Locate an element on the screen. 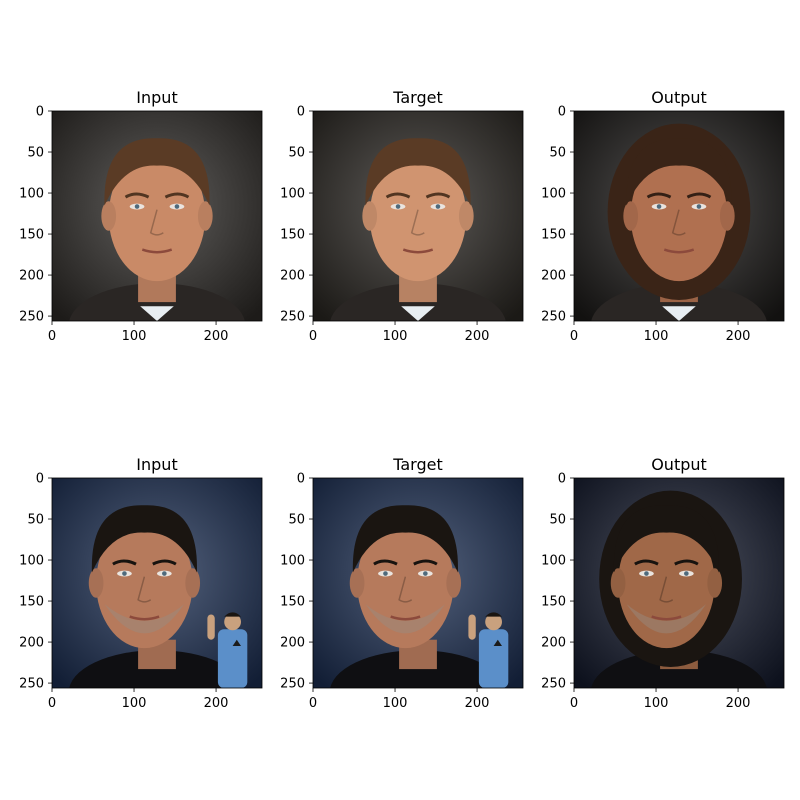 The image size is (800, 800). figurine-insignia is located at coordinates (236, 642).